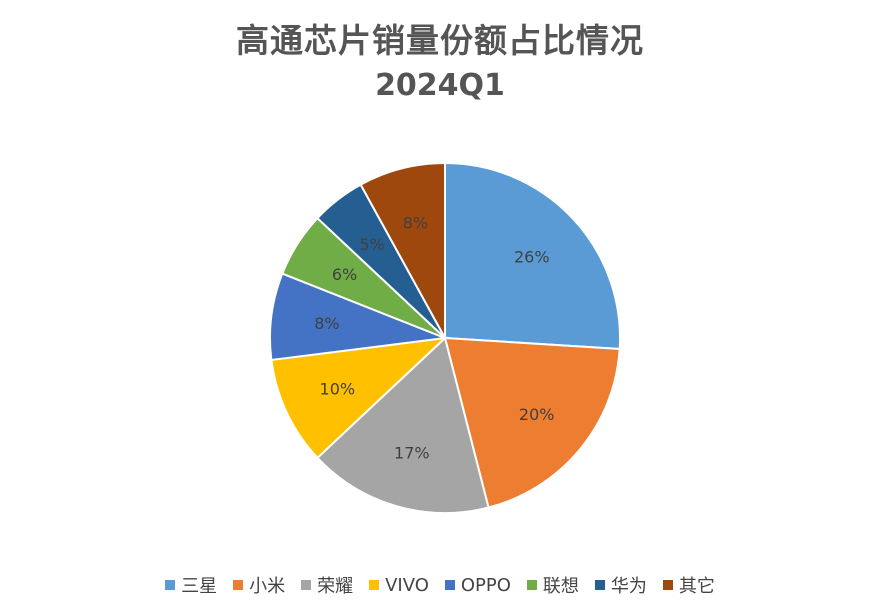  Describe the element at coordinates (267, 586) in the screenshot. I see `legend-label: 小米` at that location.